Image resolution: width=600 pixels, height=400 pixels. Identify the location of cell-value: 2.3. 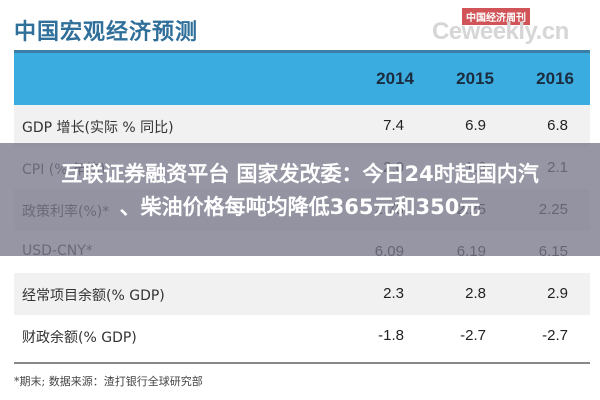
(393, 293).